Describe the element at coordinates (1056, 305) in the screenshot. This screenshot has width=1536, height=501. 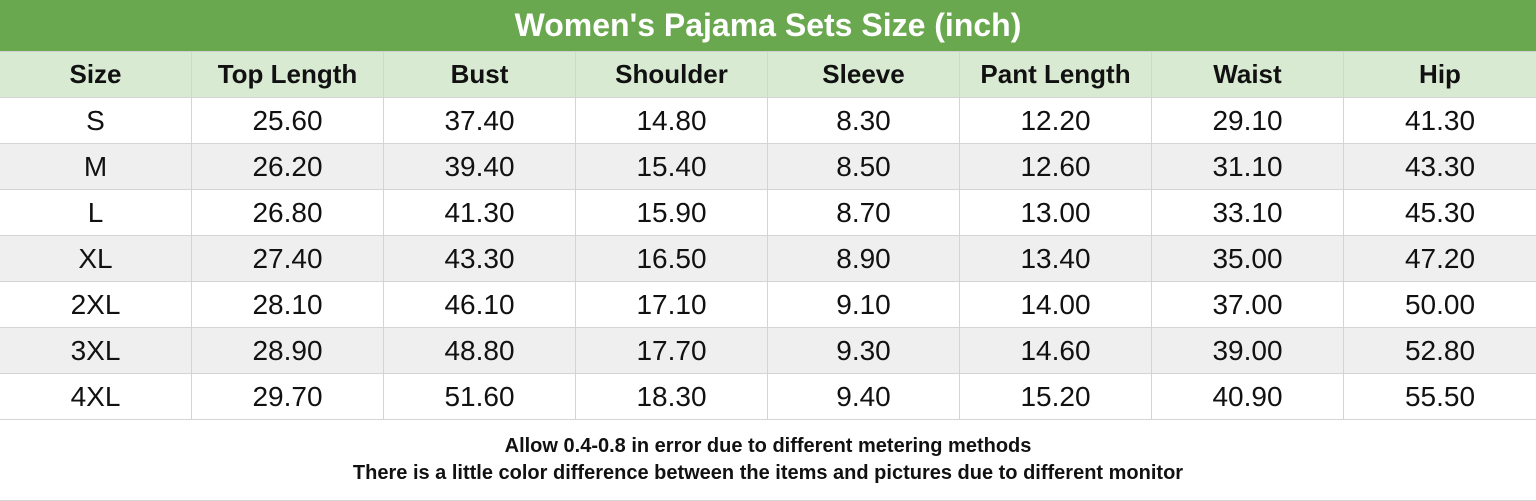
I see `table-cell: 14.00` at that location.